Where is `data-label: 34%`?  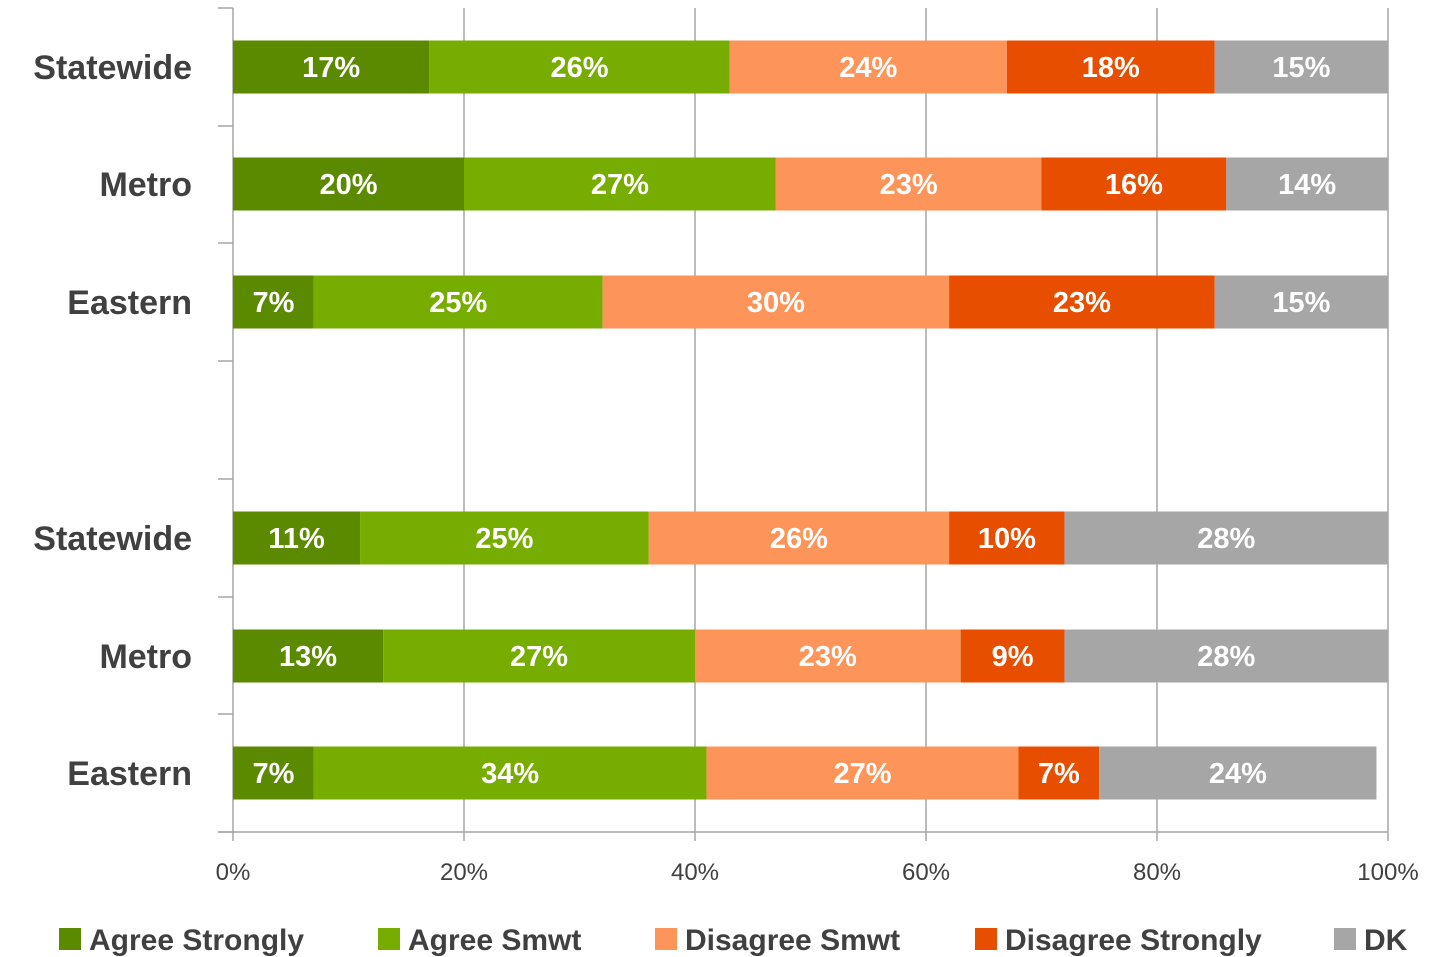
data-label: 34% is located at coordinates (510, 774).